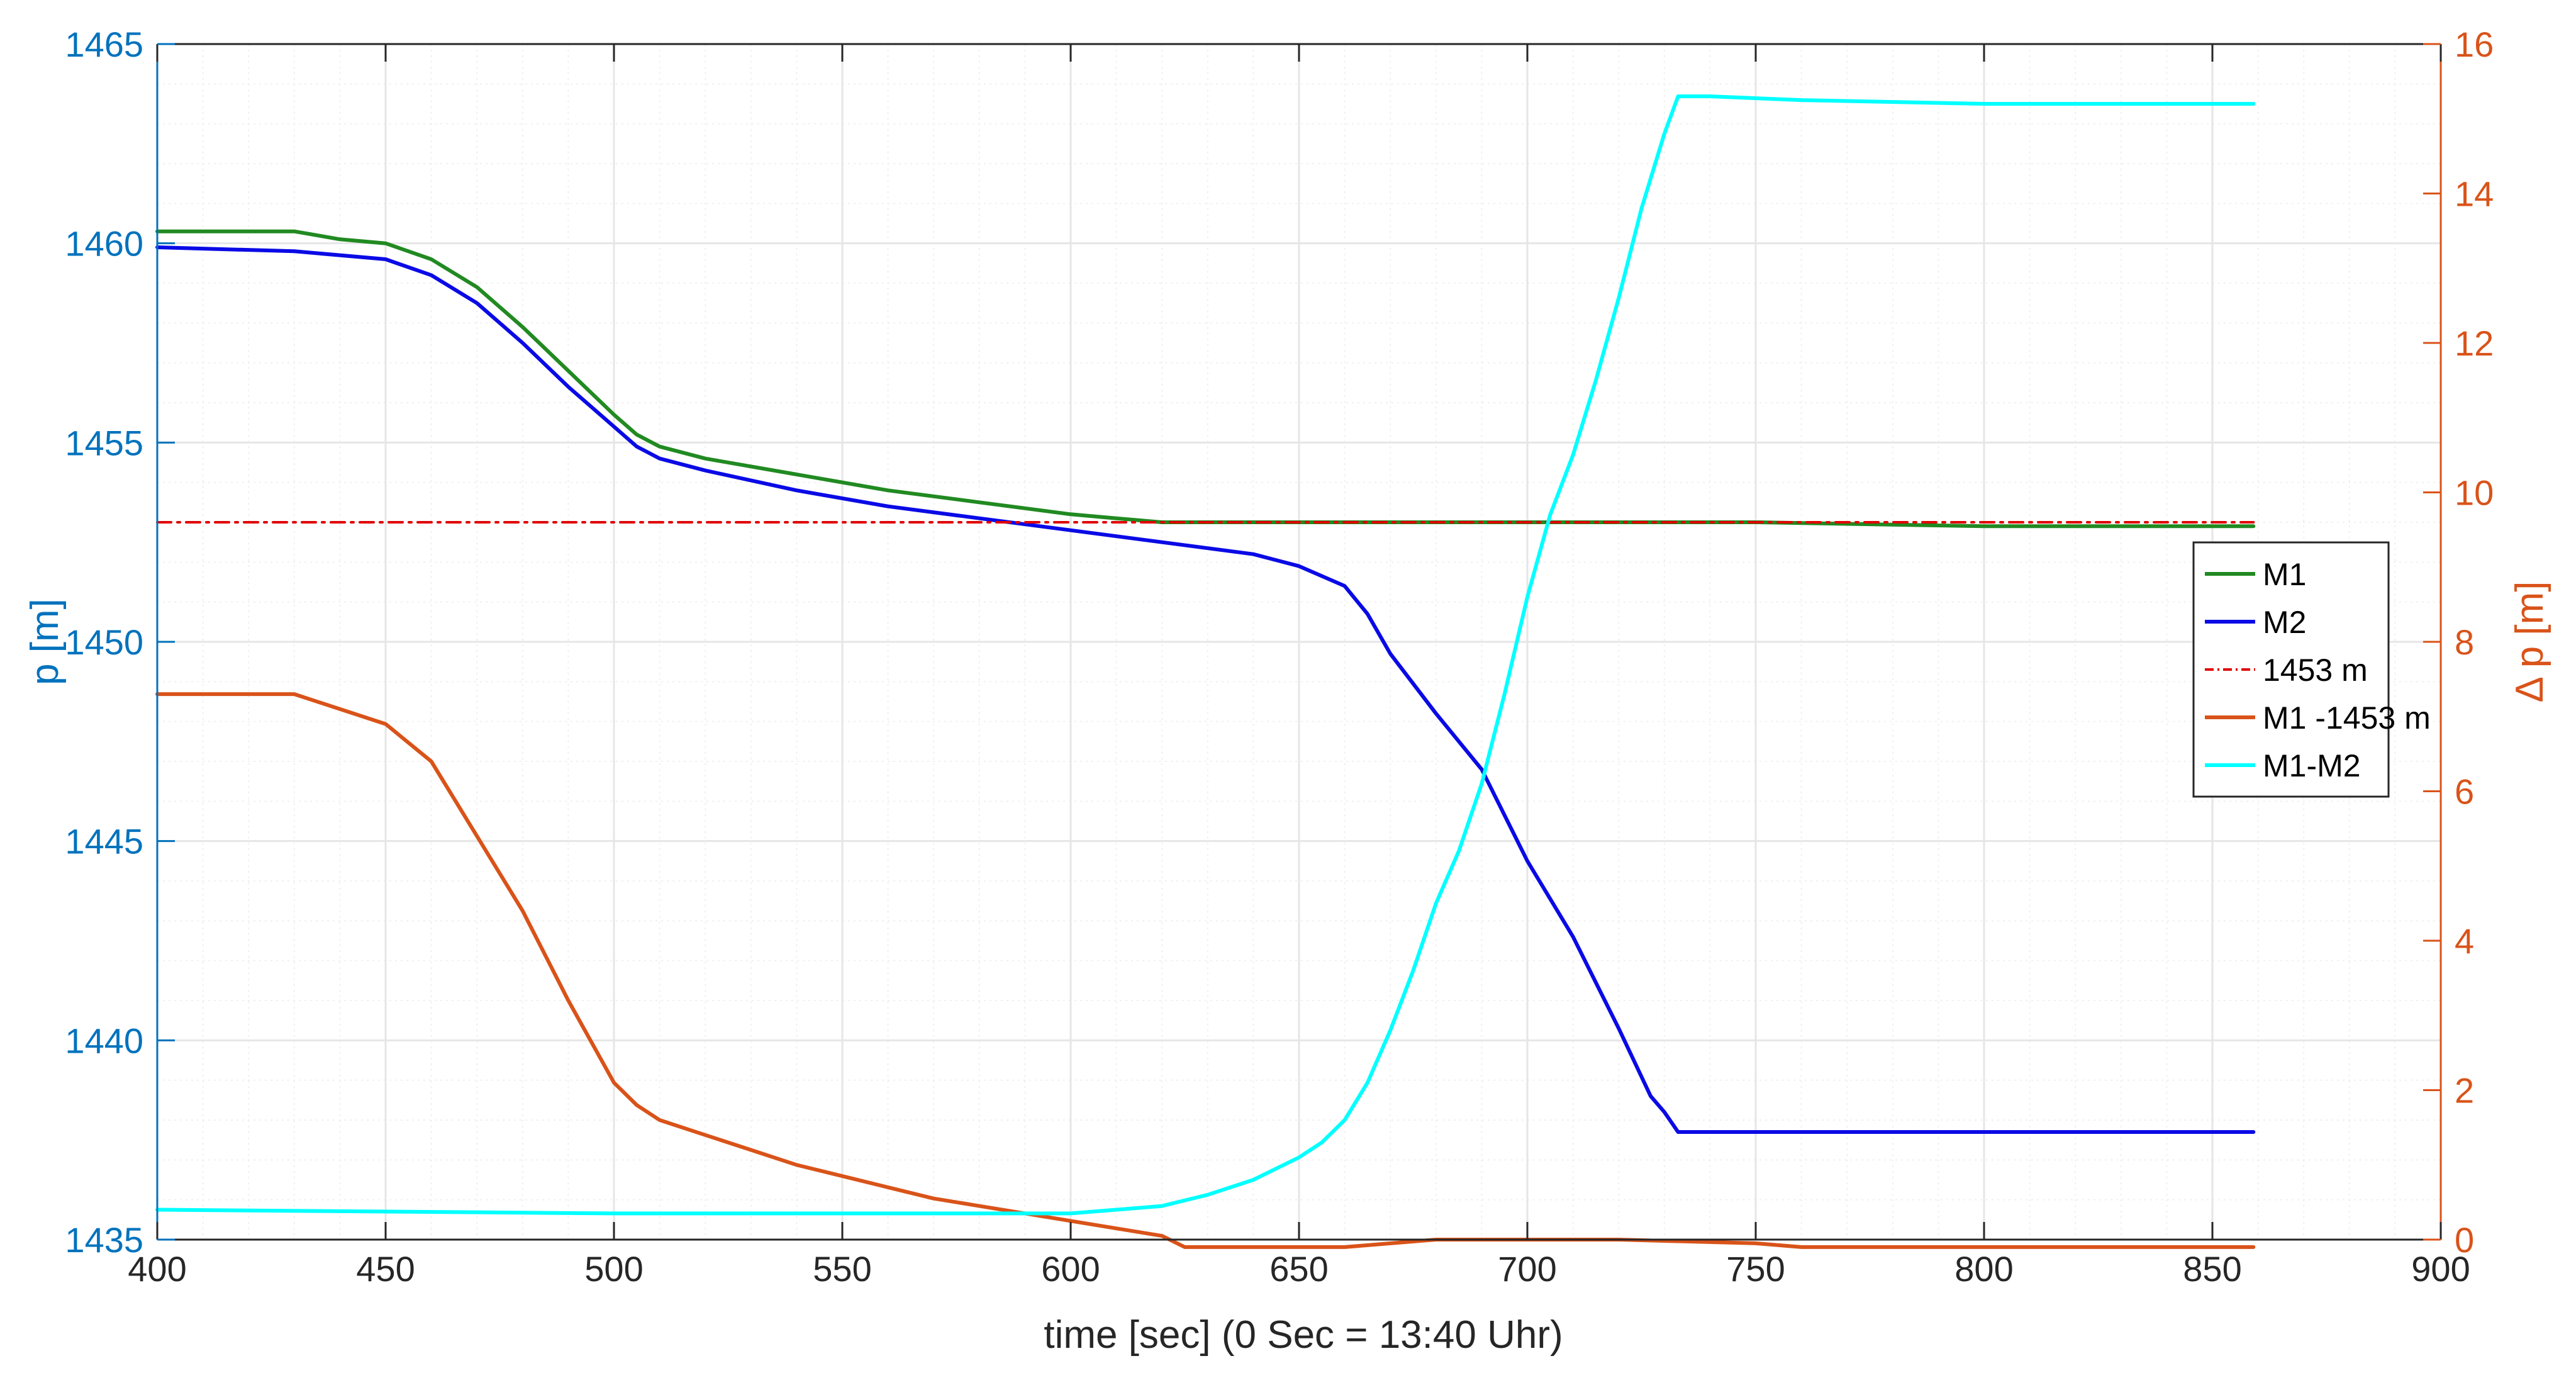 The height and width of the screenshot is (1373, 2576). I want to click on y-axis-left-label: p [m], so click(45, 641).